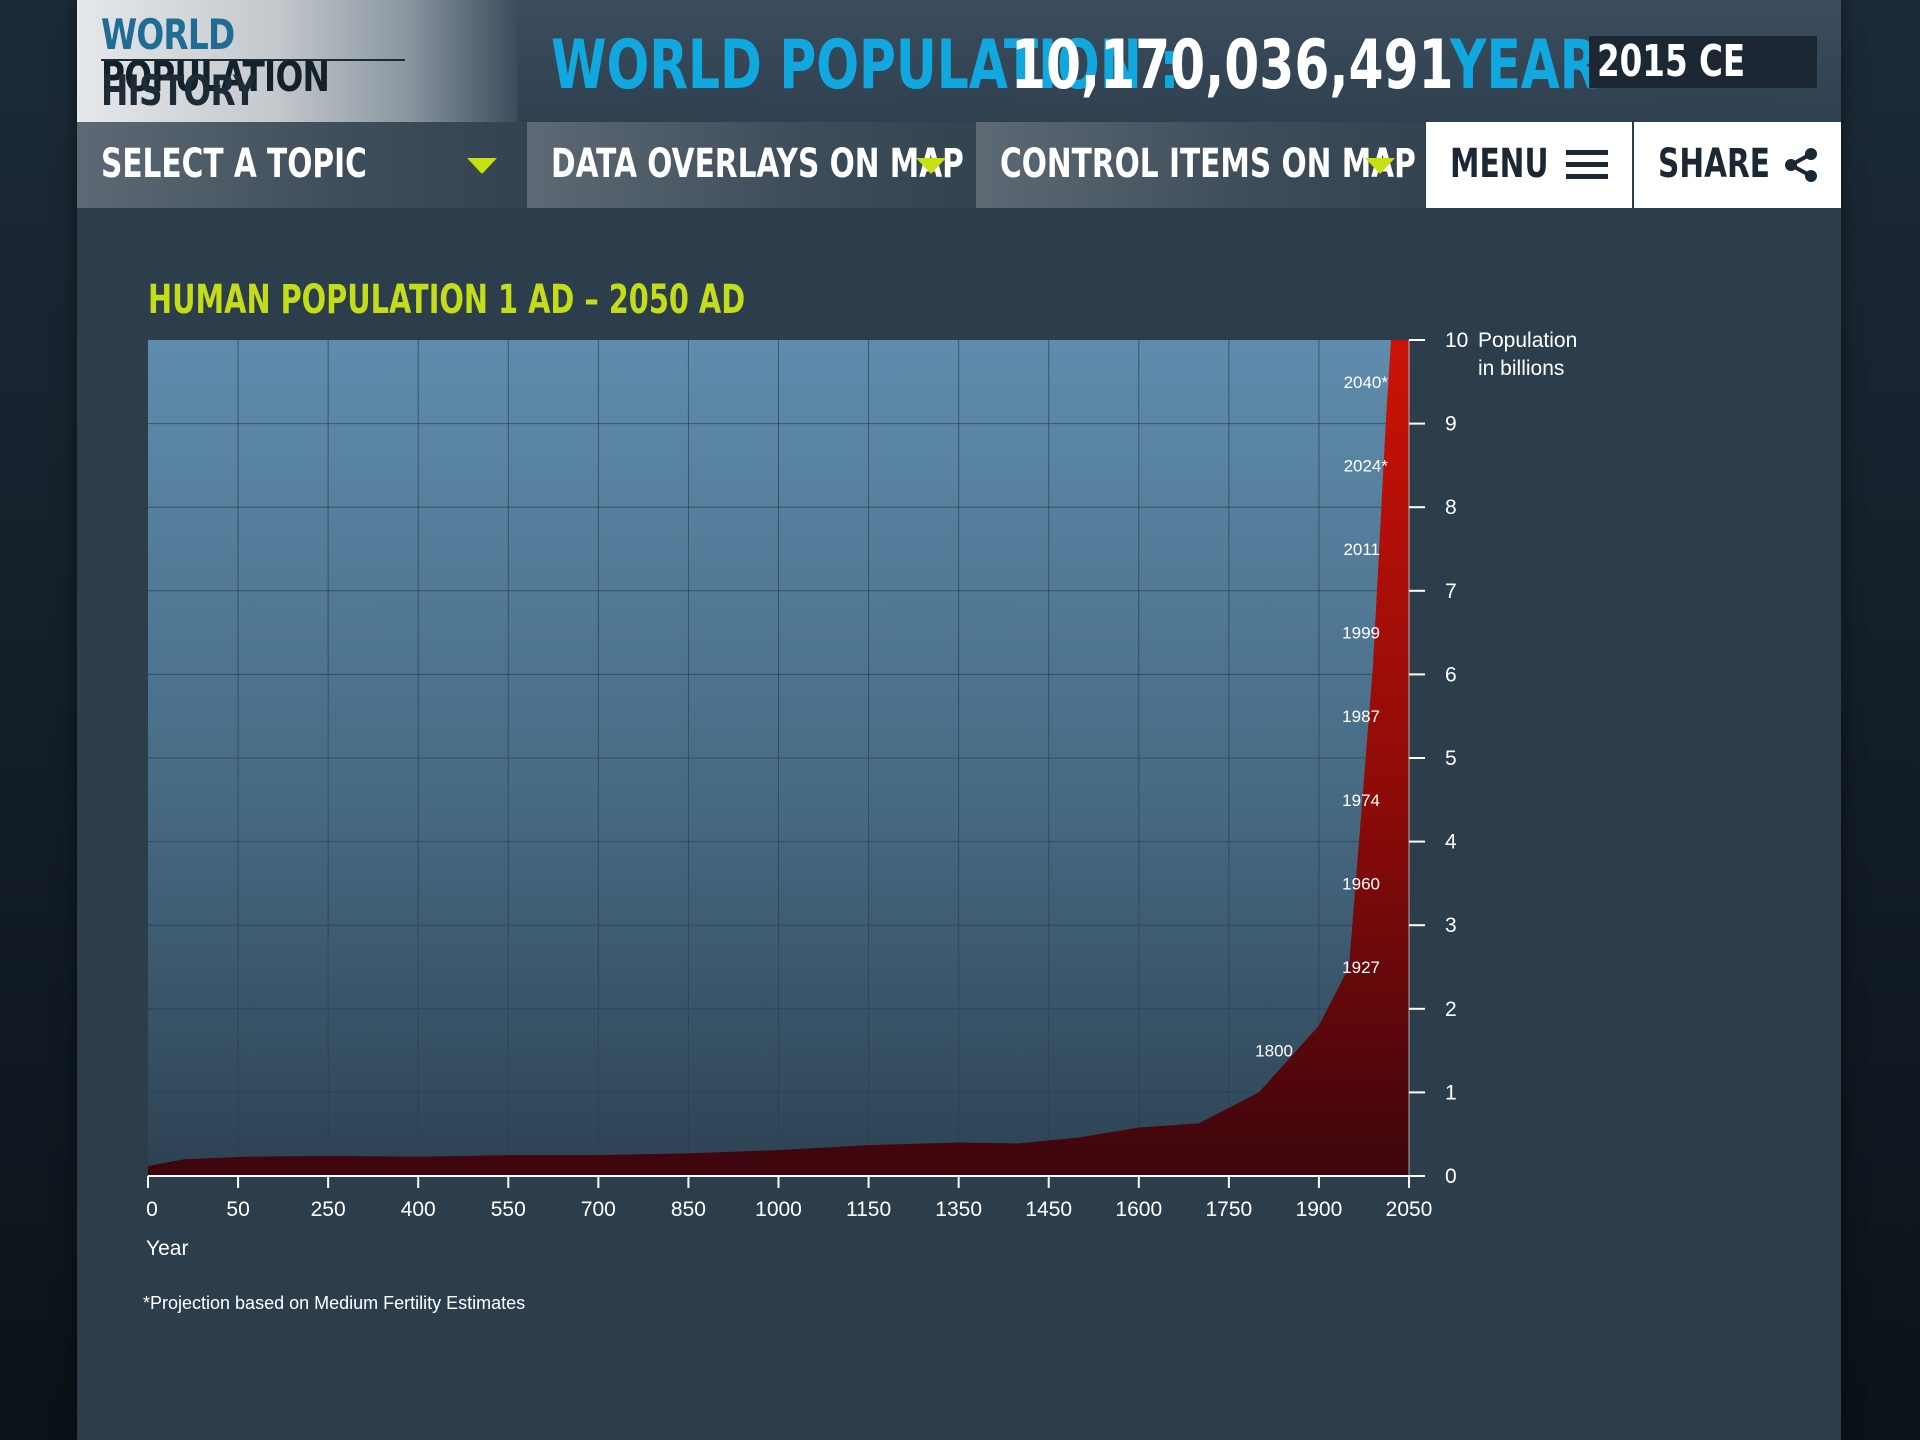  Describe the element at coordinates (168, 34) in the screenshot. I see `logo-word-world: WORLD` at that location.